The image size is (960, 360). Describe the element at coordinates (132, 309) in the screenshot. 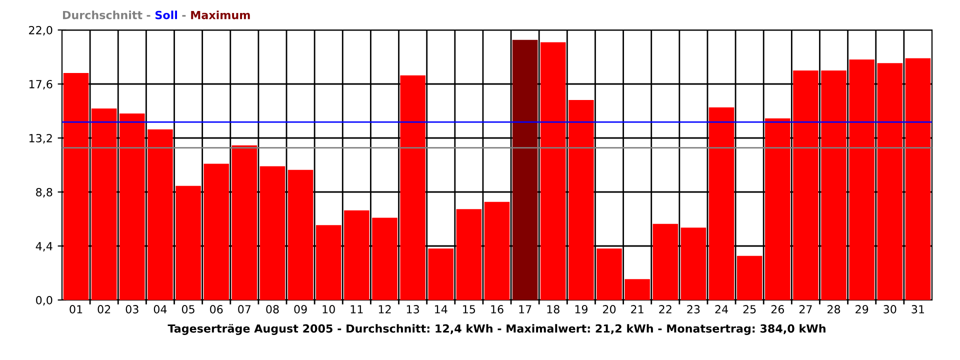

I see `x-tick-label: 03` at that location.